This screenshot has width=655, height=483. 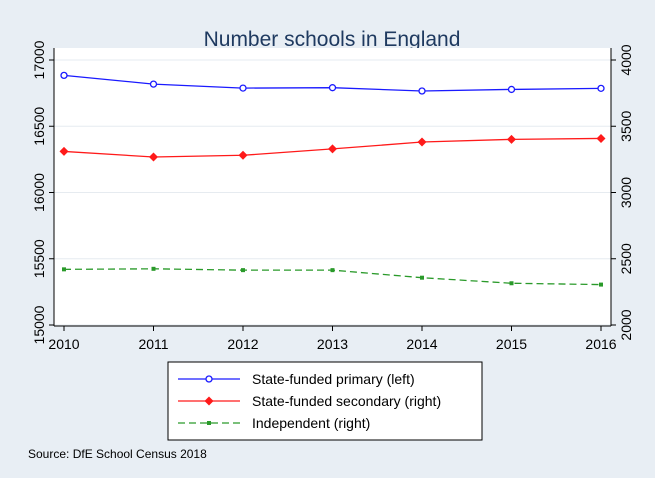 I want to click on x-tick-label: 2012, so click(x=242, y=344).